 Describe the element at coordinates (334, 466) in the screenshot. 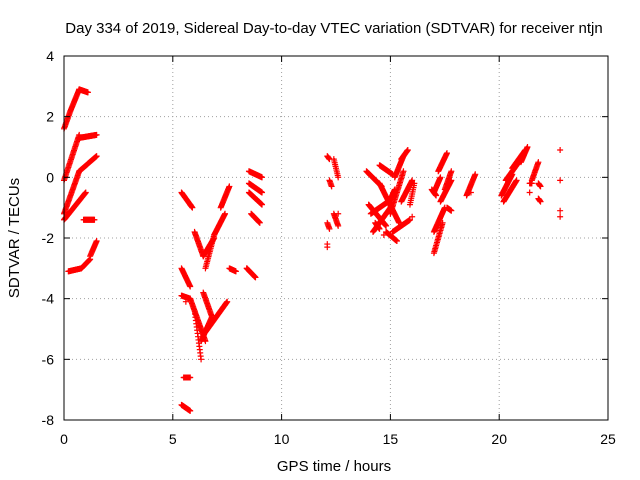

I see `x-axis-label: GPS time / hours` at that location.